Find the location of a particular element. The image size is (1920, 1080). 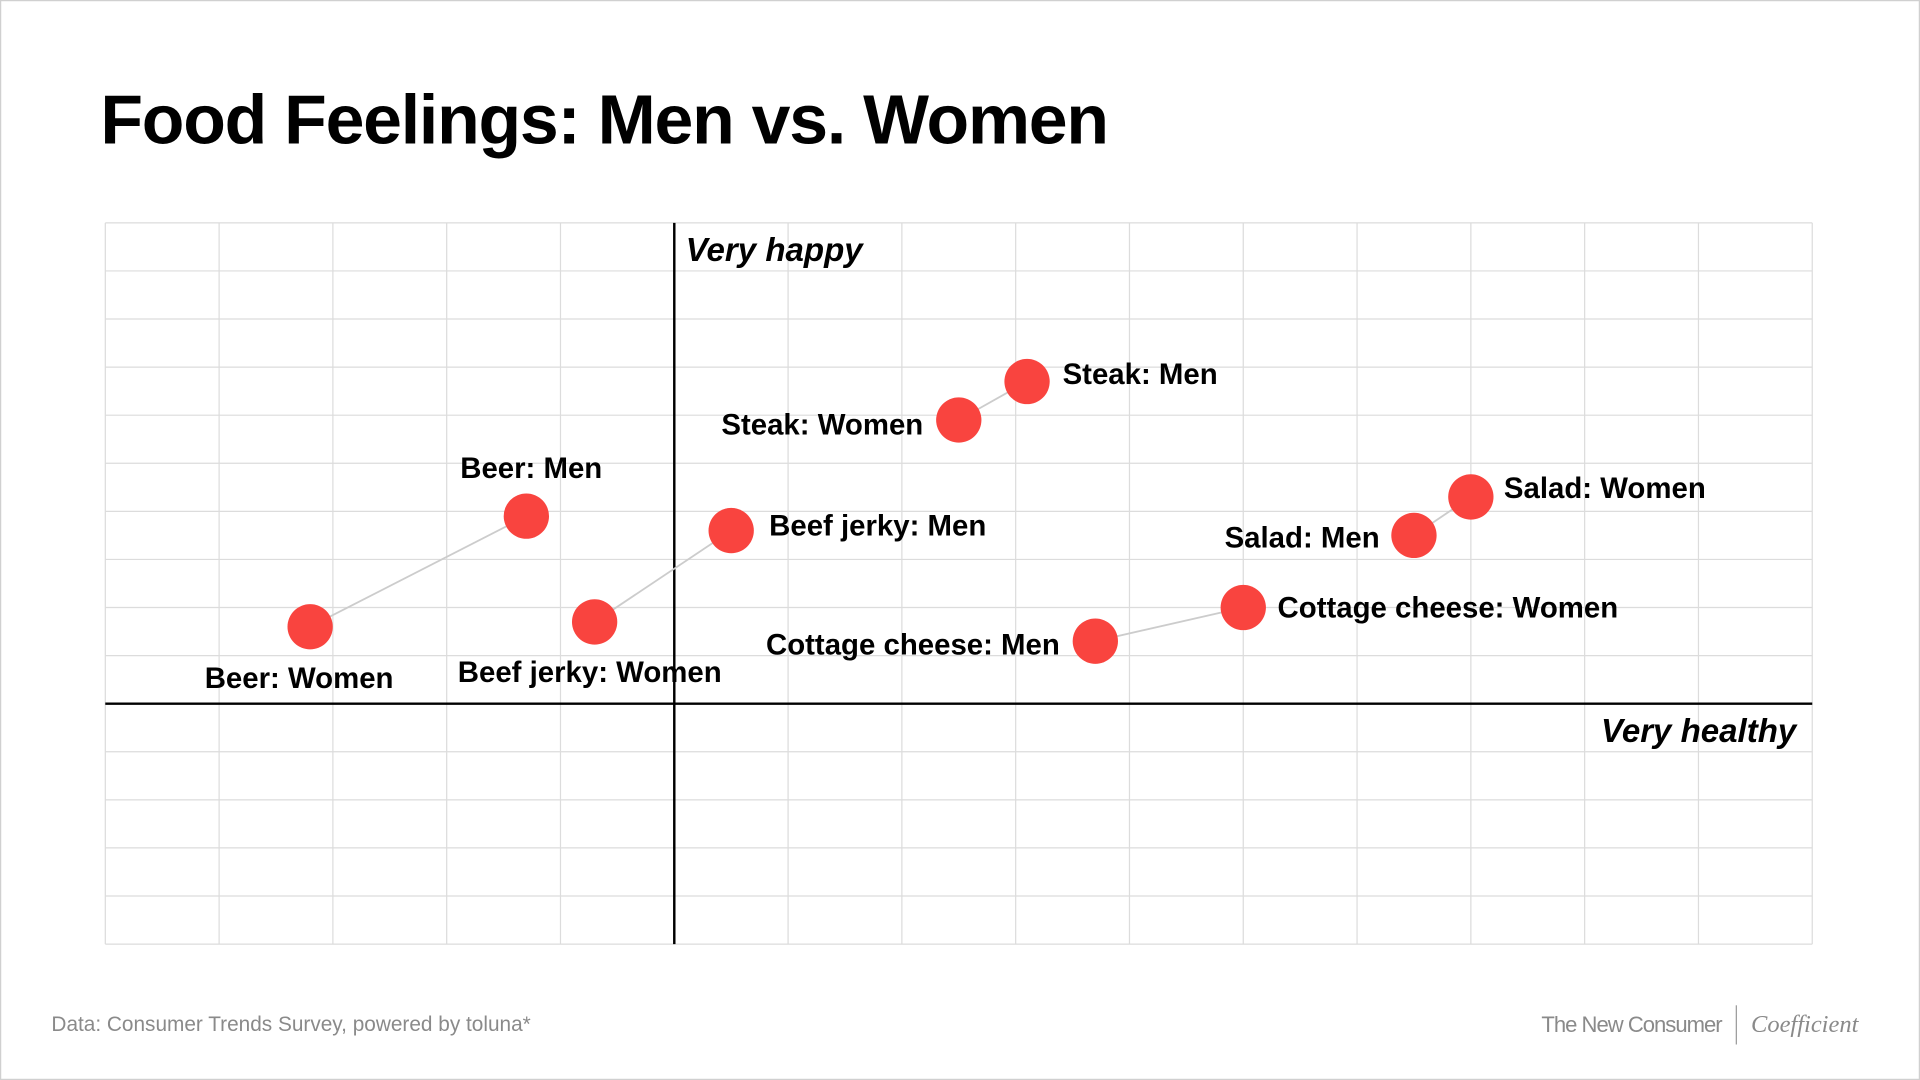

y-axis-label: Very happy is located at coordinates (775, 250).